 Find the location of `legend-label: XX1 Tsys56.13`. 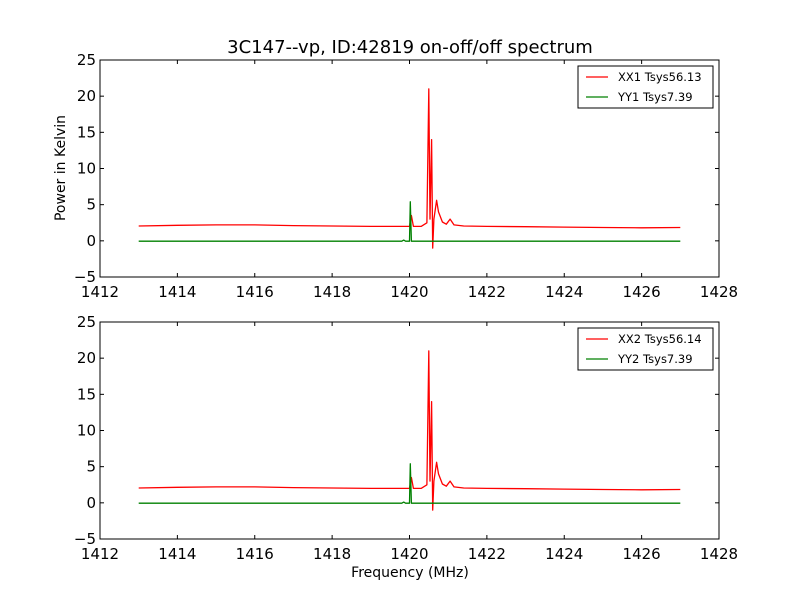

legend-label: XX1 Tsys56.13 is located at coordinates (660, 77).